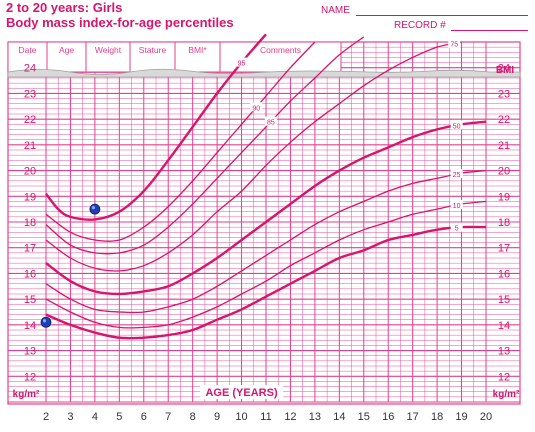 This screenshot has width=535, height=432. I want to click on y-tick-left: 23, so click(30, 94).